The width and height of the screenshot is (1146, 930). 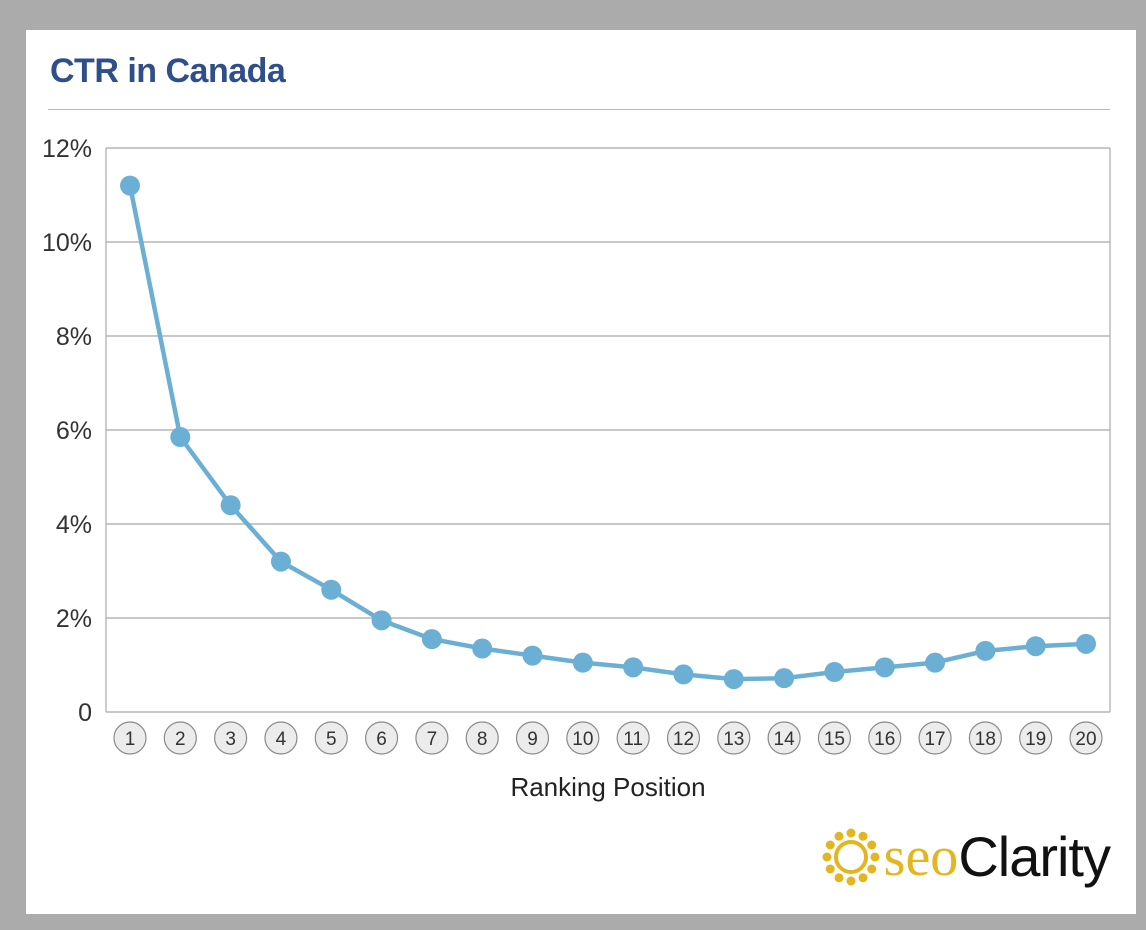 I want to click on x-tick-label: 16, so click(x=884, y=739).